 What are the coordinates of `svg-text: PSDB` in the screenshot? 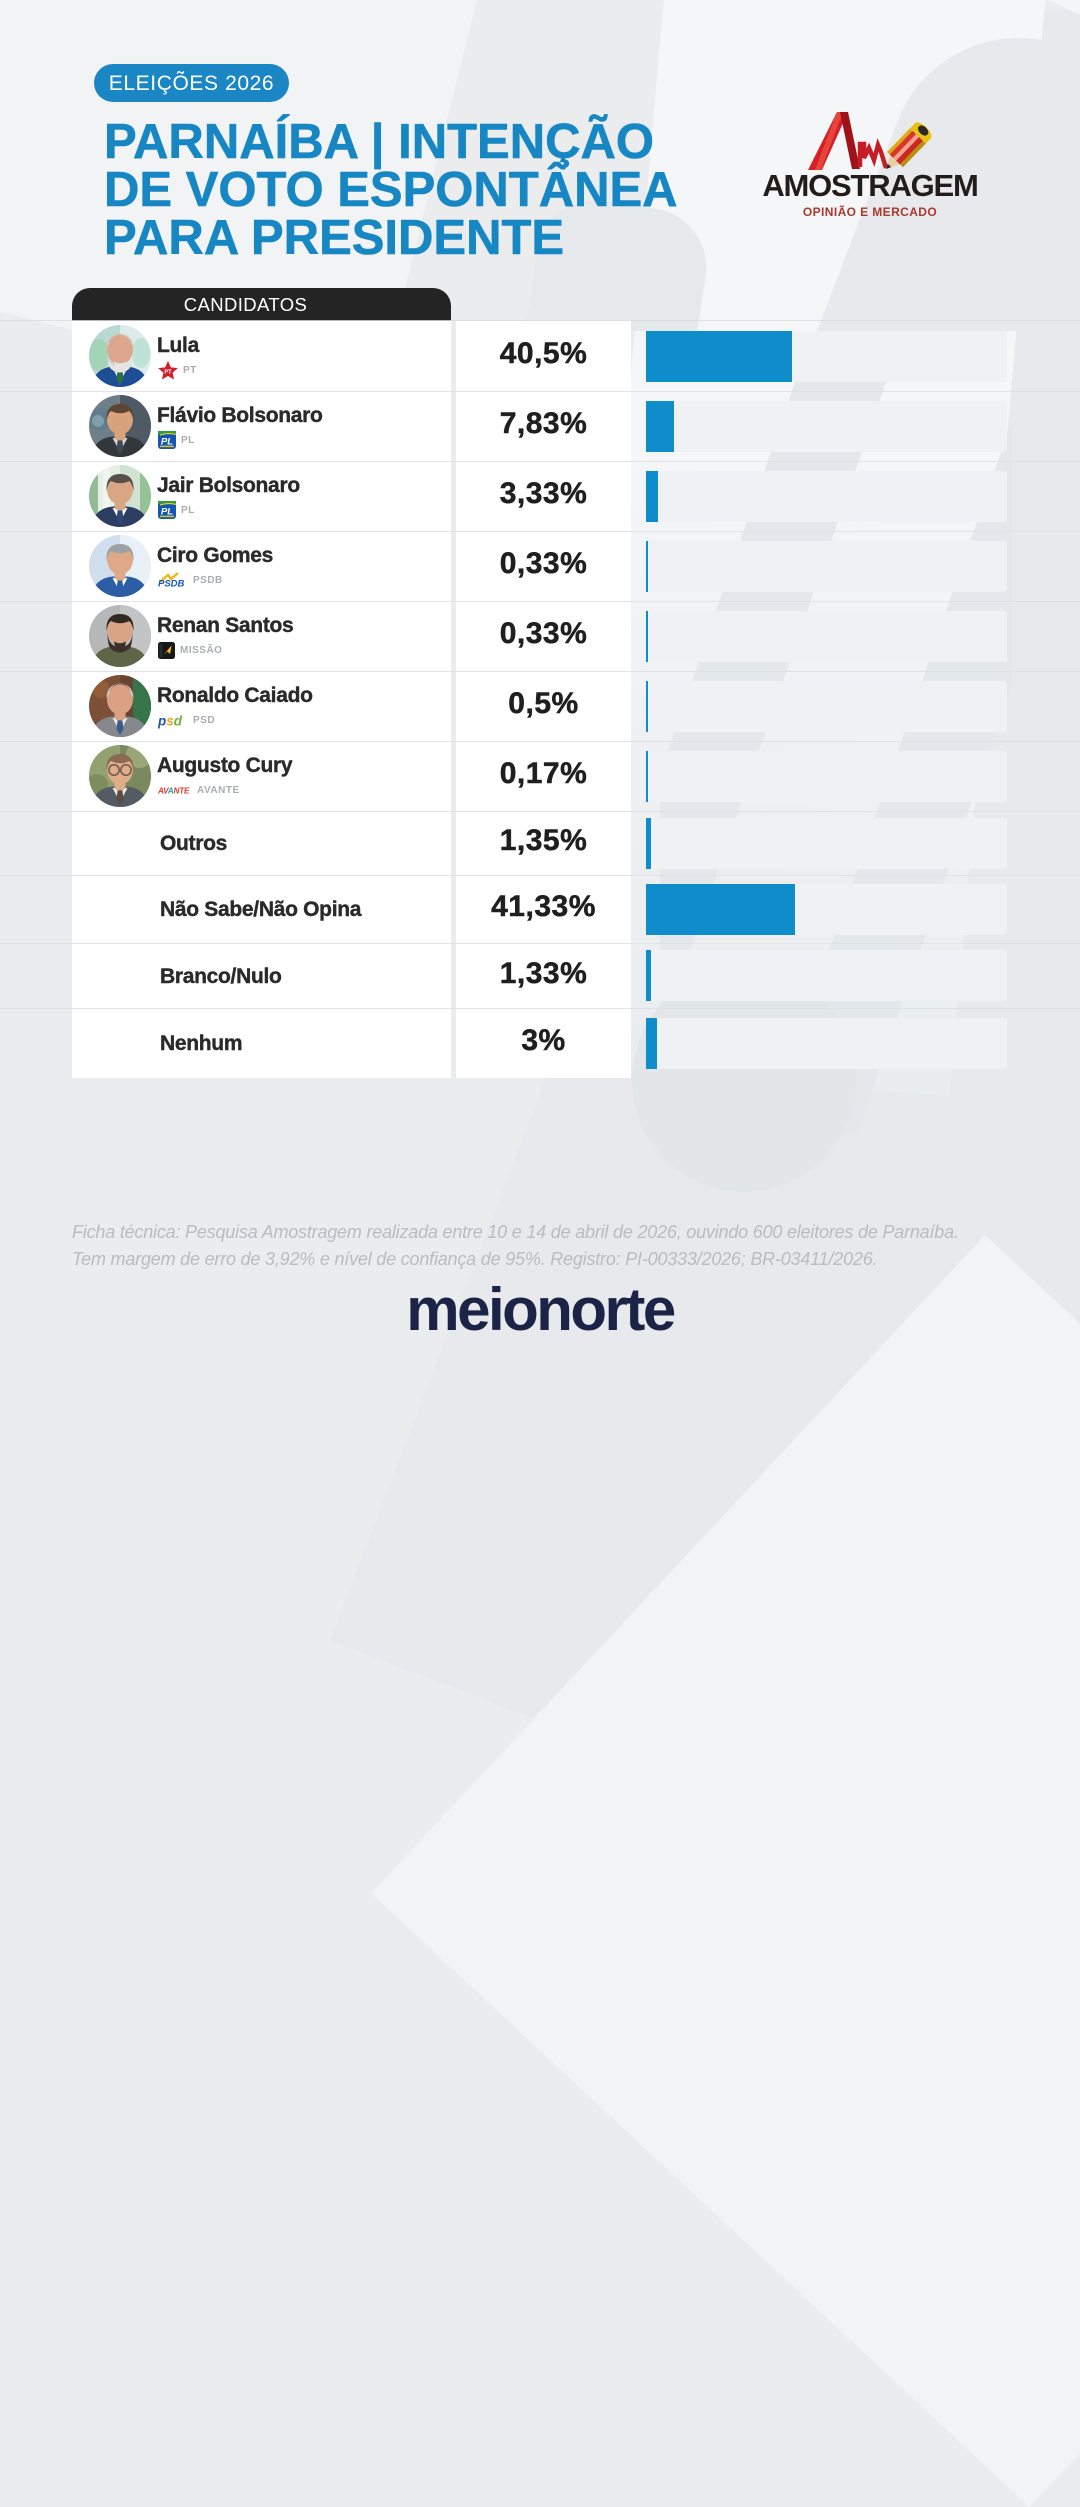 It's located at (171, 584).